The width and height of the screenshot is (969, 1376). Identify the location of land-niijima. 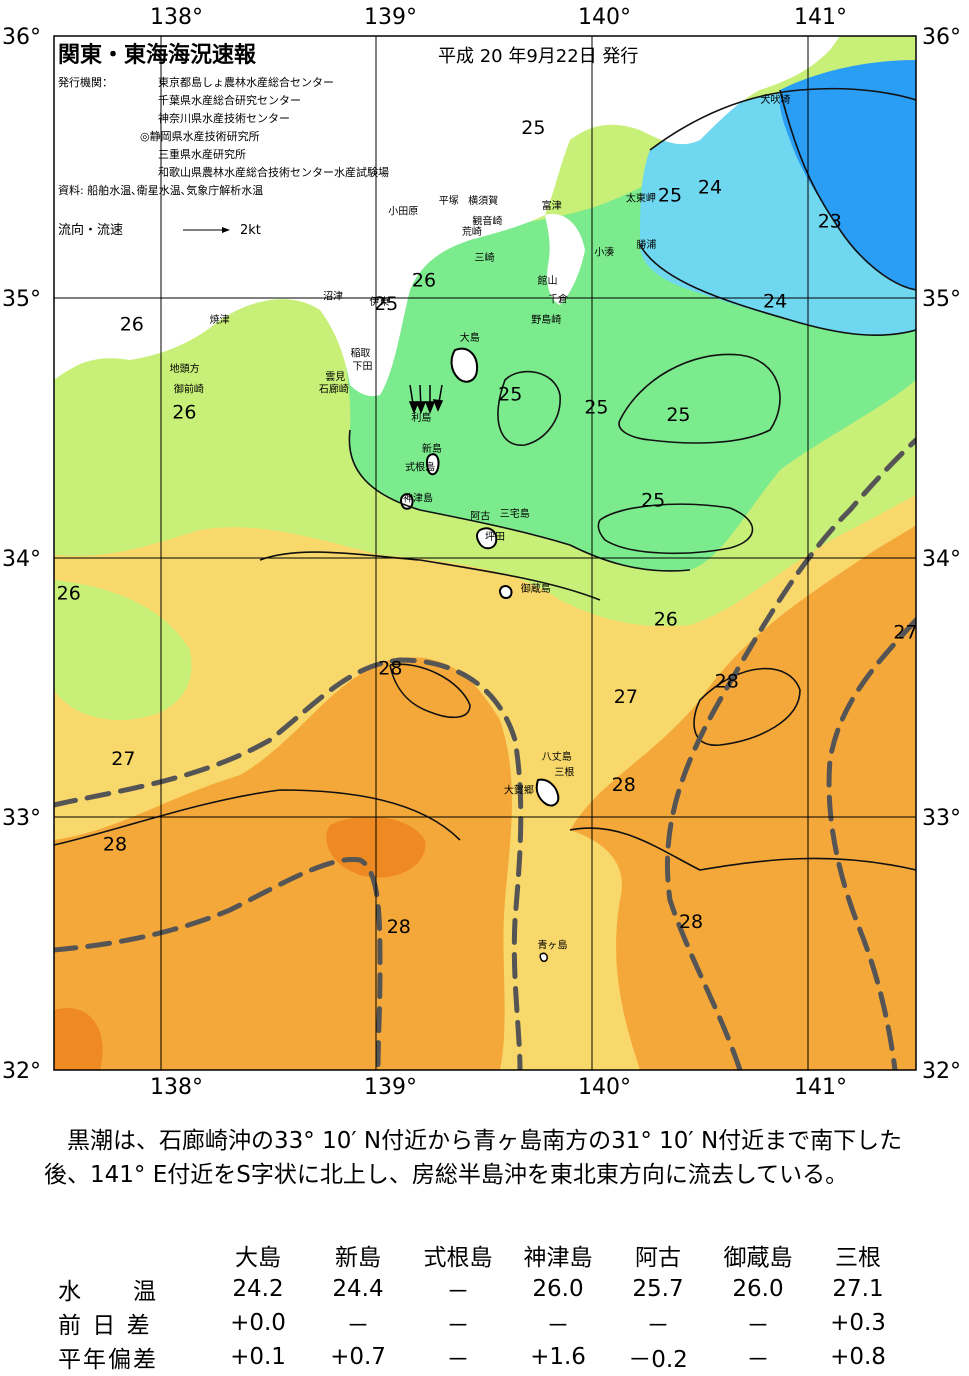
(432, 464).